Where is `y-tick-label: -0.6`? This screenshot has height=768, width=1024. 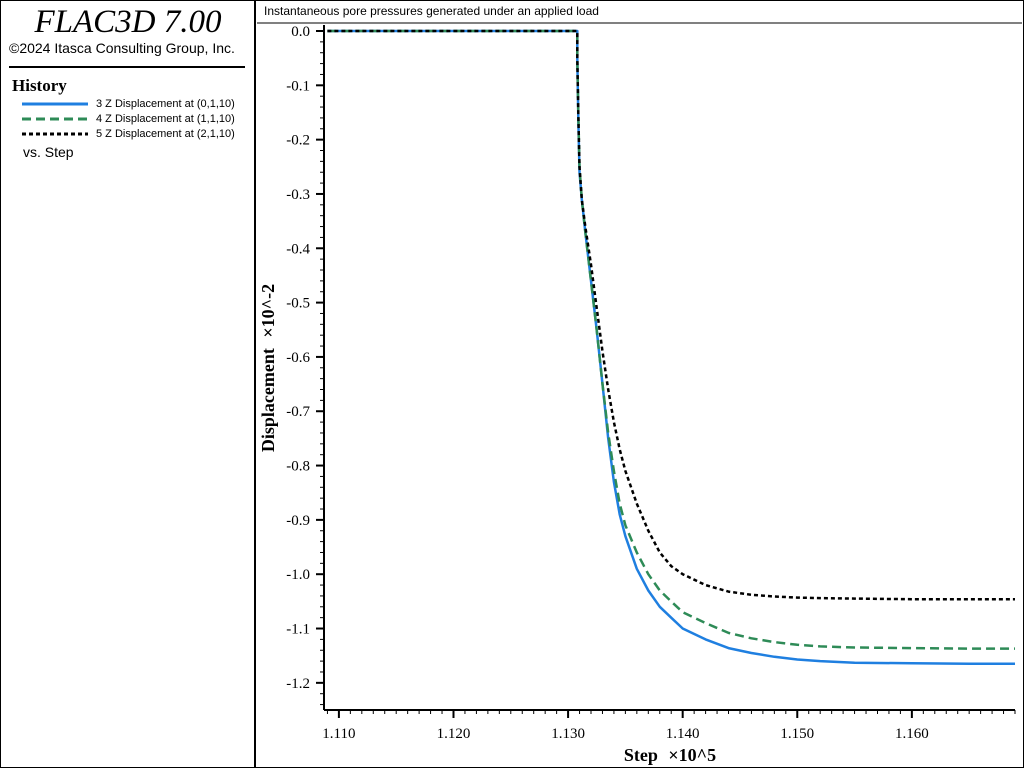
y-tick-label: -0.6 is located at coordinates (298, 358).